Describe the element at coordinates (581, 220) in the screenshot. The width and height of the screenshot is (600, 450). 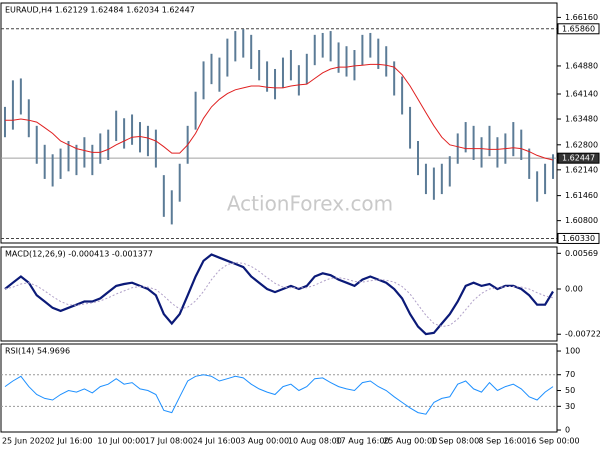
I see `y-tick-label: 1.60800` at that location.